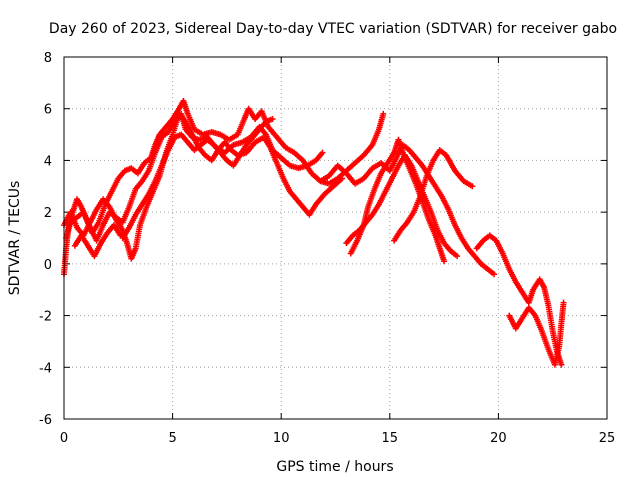  Describe the element at coordinates (390, 438) in the screenshot. I see `x-tick-label: 15` at that location.